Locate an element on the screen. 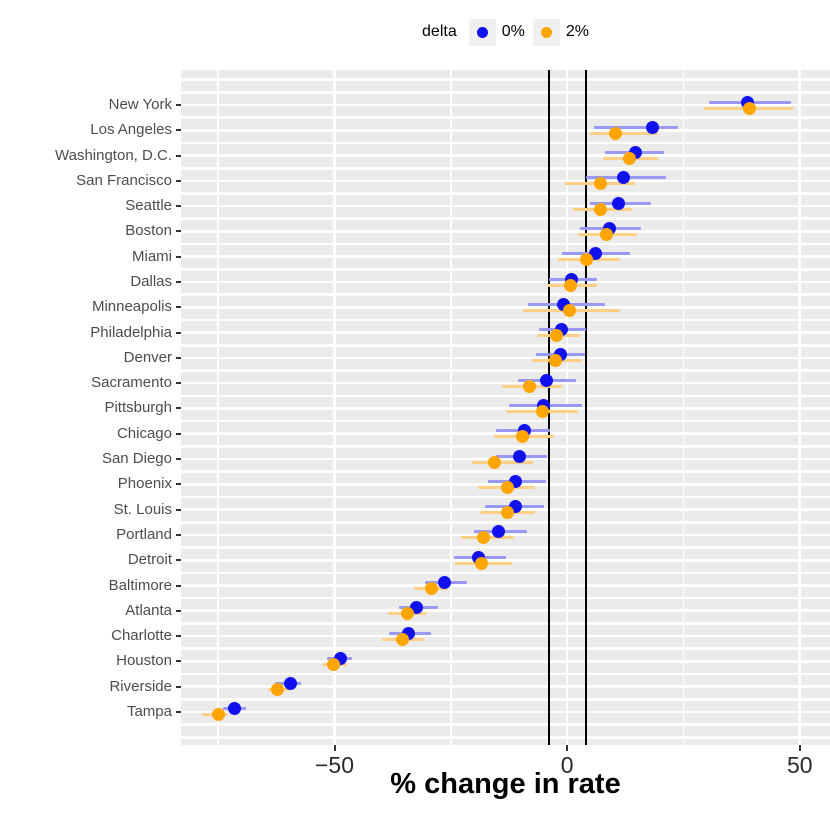 The width and height of the screenshot is (830, 830). y-axis-label: Sacramento is located at coordinates (131, 383).